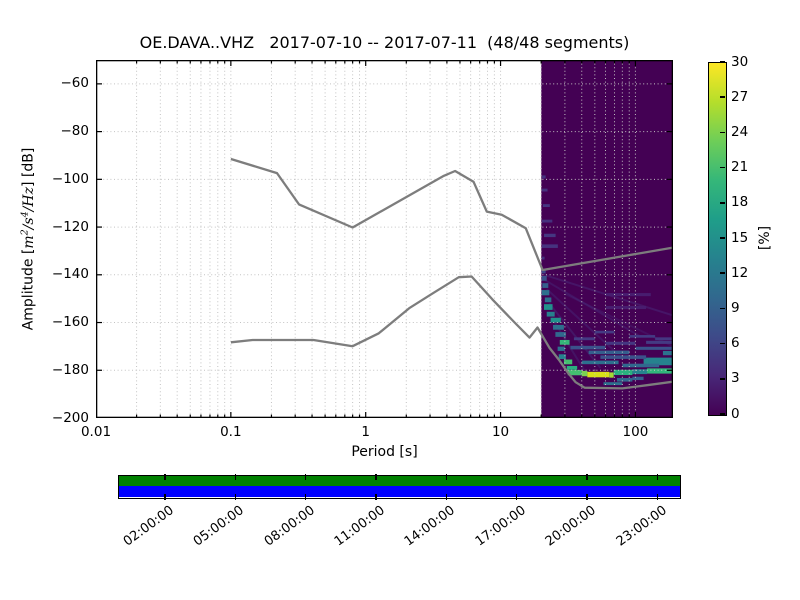 The width and height of the screenshot is (800, 600). Describe the element at coordinates (641, 526) in the screenshot. I see `coverage-time-label: 23:00:00` at that location.